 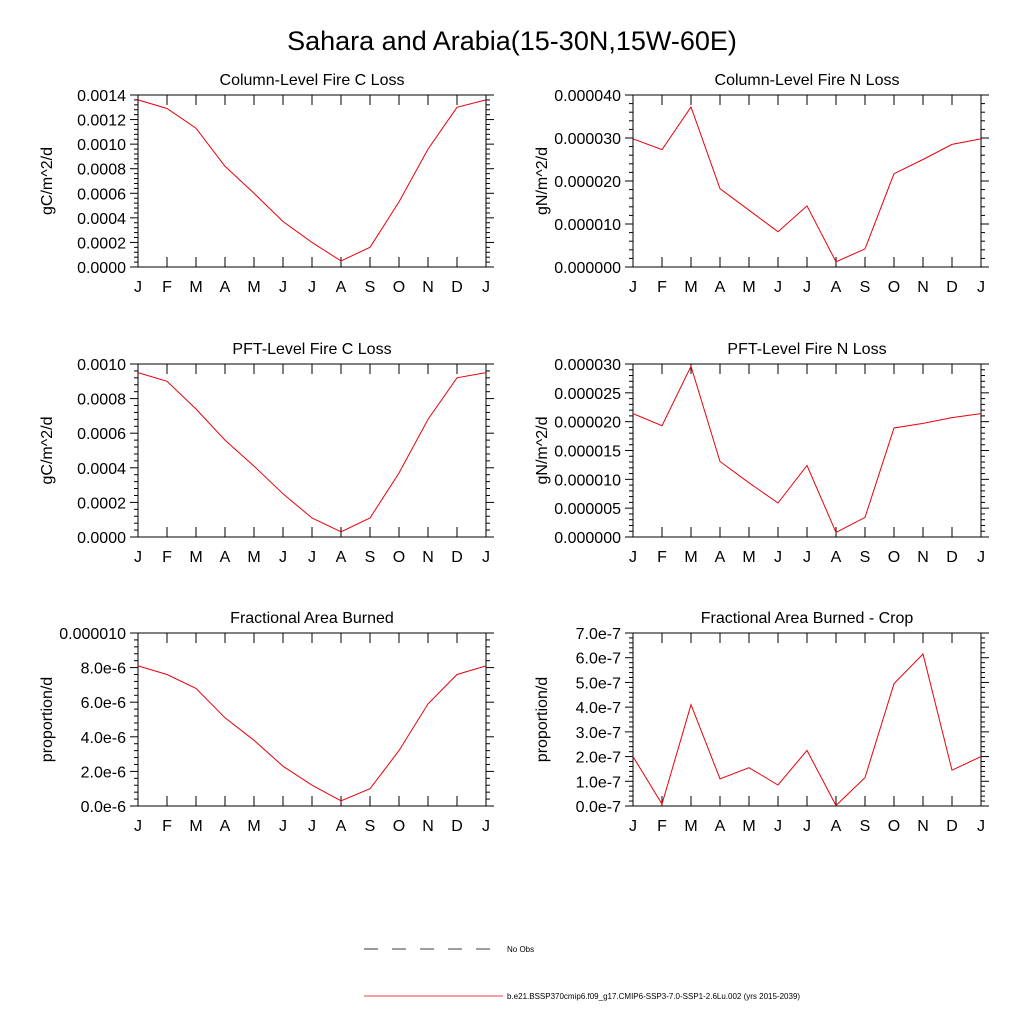 I want to click on y-tick-label: 0.000005, so click(x=587, y=509).